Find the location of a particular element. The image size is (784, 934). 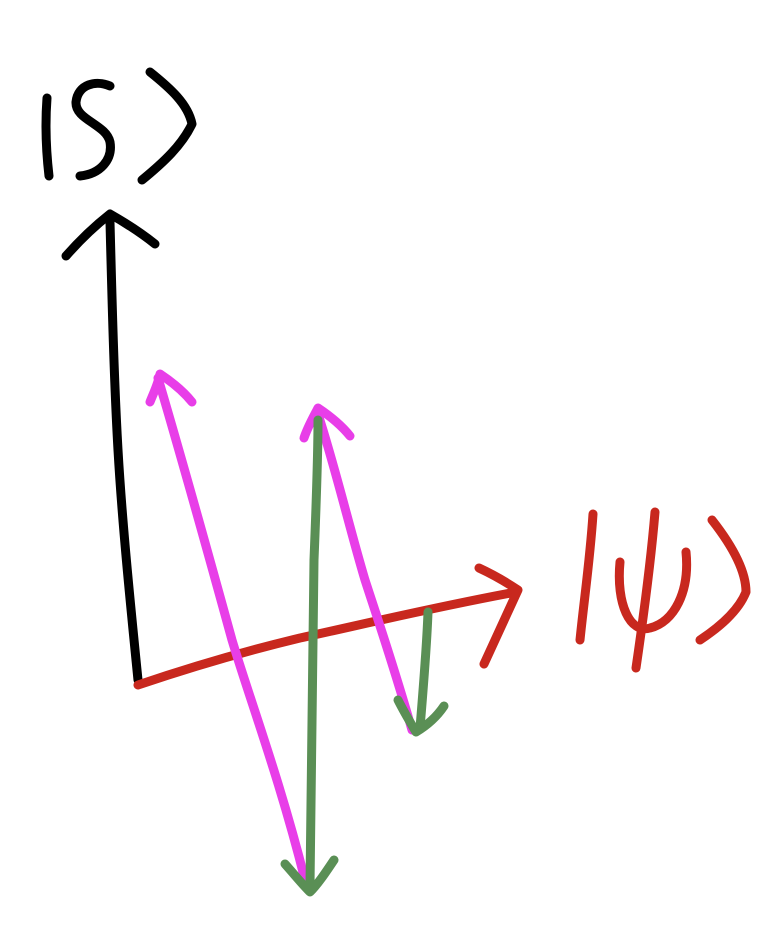

s-axis-label is located at coordinates (119, 126).